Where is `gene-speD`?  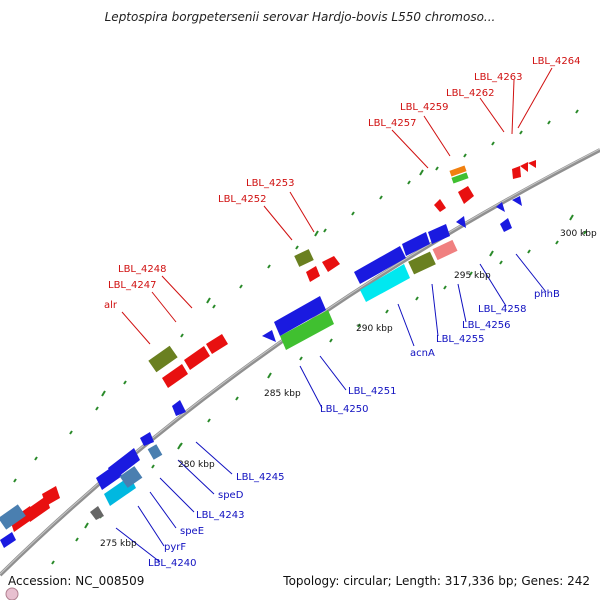
gene-speD is located at coordinates (147, 439).